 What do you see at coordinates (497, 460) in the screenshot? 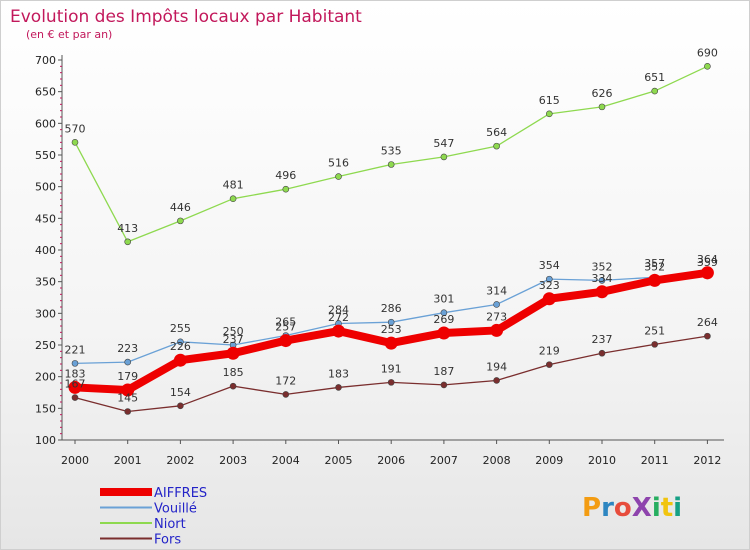
I see `x-tick-label: 2008` at bounding box center [497, 460].